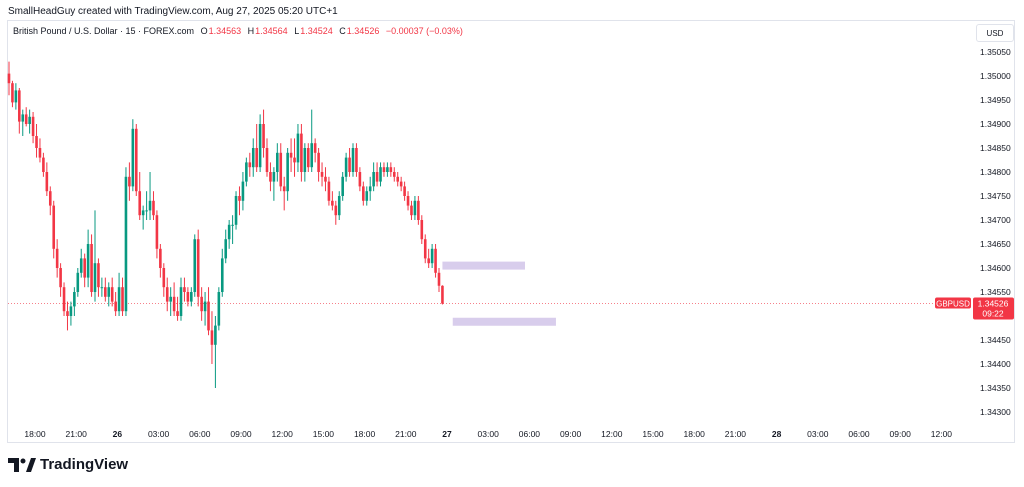 The image size is (1024, 487). Describe the element at coordinates (424, 31) in the screenshot. I see `change-value: −0.00037 (−0.03%)` at that location.